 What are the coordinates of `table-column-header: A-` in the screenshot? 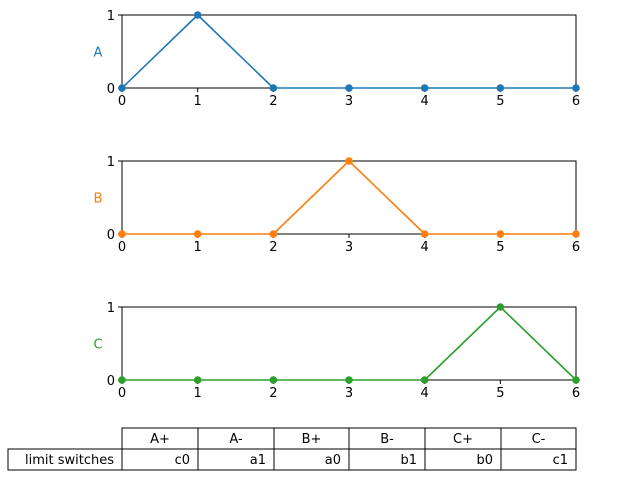 It's located at (236, 439).